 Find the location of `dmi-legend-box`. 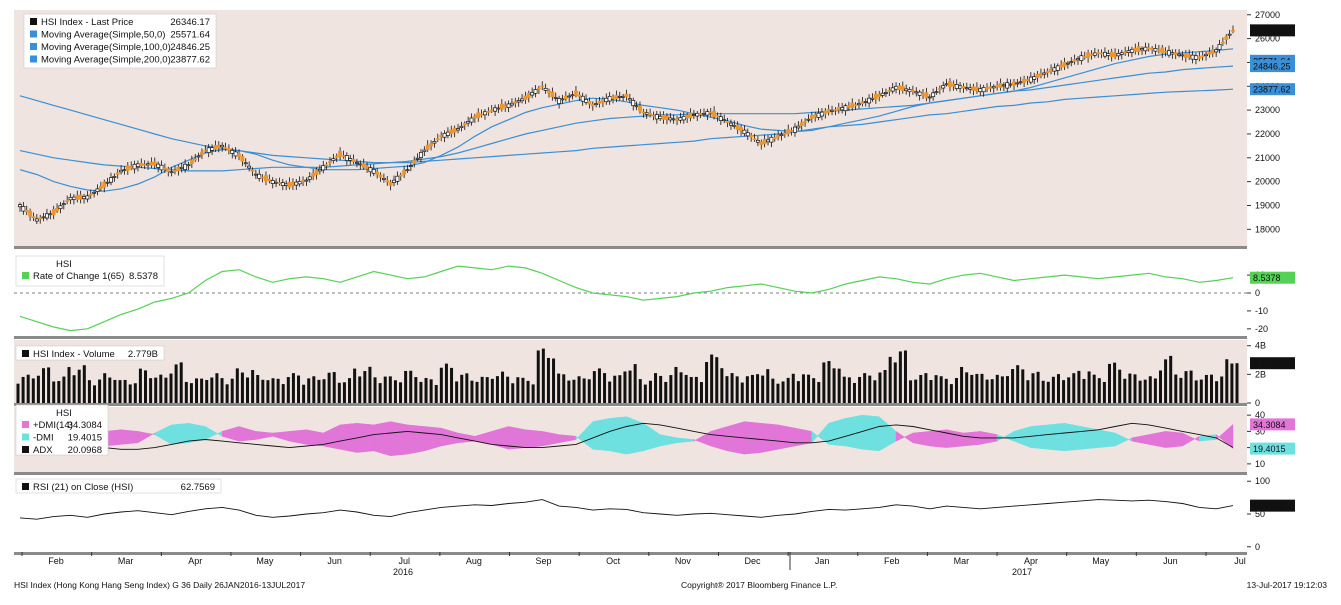

dmi-legend-box is located at coordinates (62, 430).